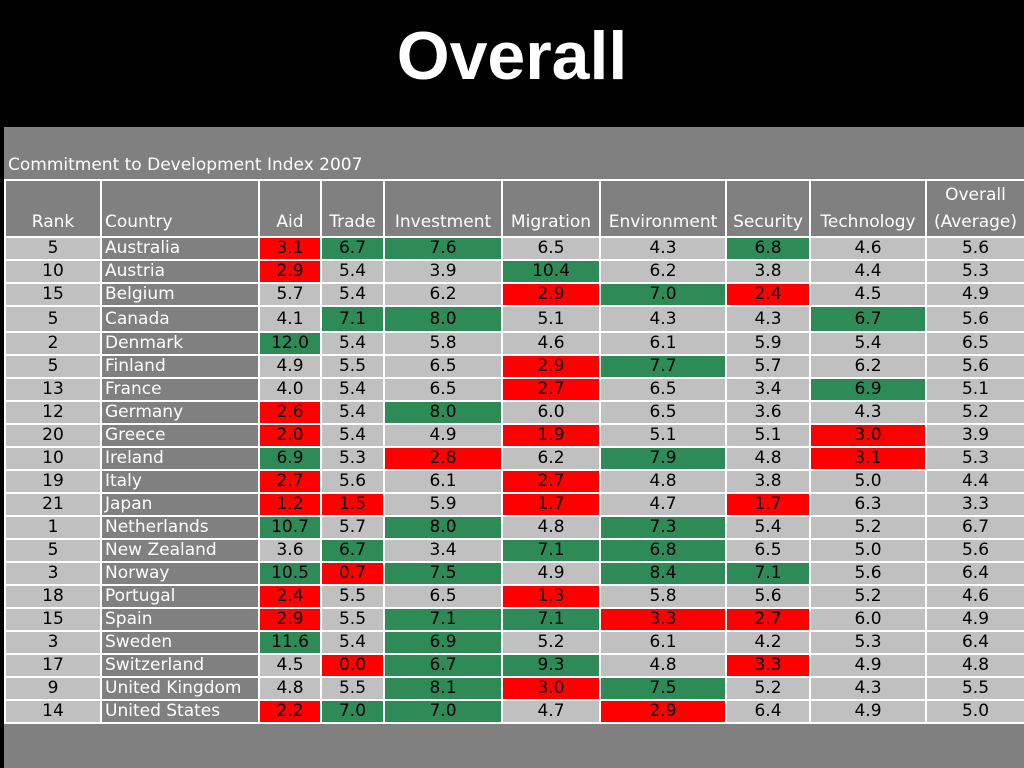 The image size is (1024, 768). What do you see at coordinates (551, 527) in the screenshot?
I see `migration-cell: 4.8` at bounding box center [551, 527].